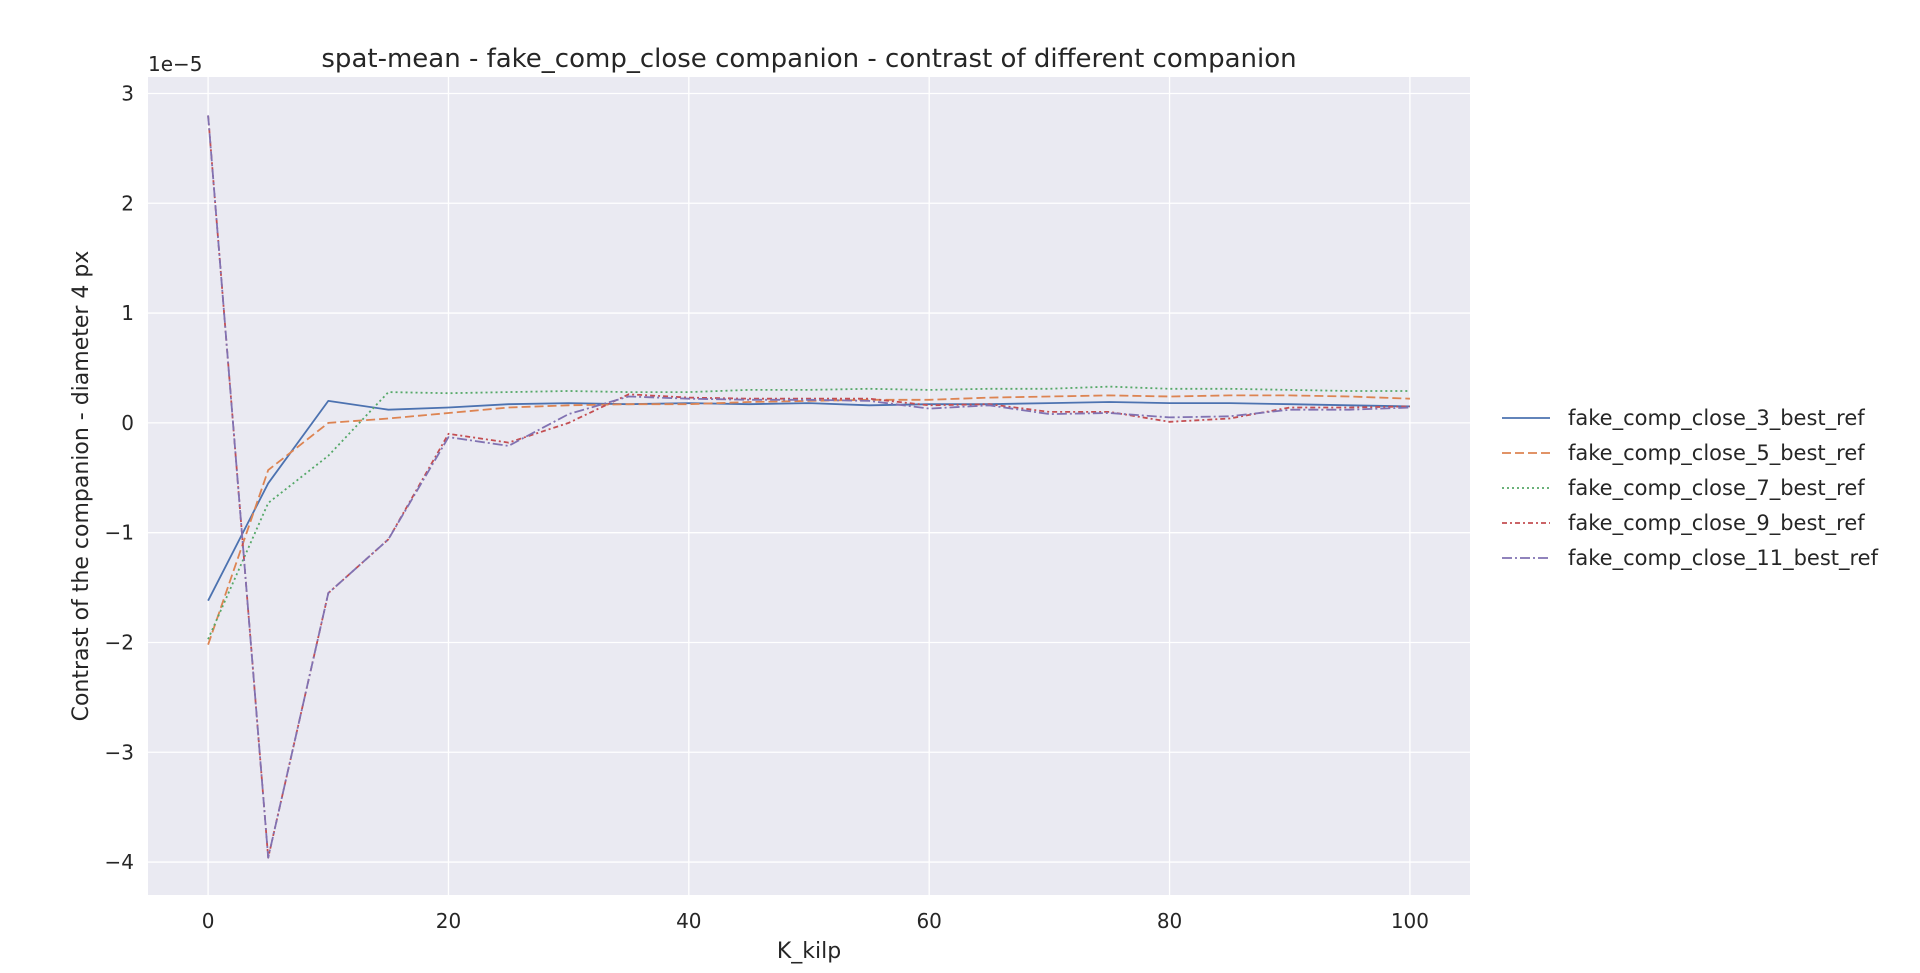 This screenshot has width=1920, height=973. I want to click on x-axis-label: K_kilp, so click(809, 951).